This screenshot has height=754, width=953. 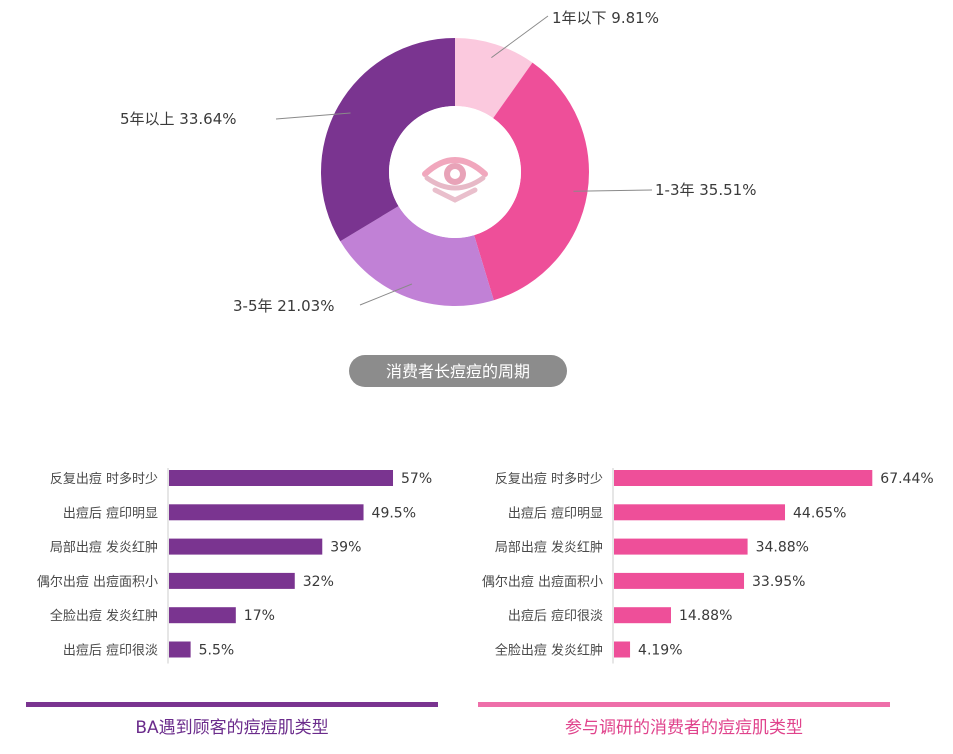 I want to click on caption-bar-left, so click(x=232, y=704).